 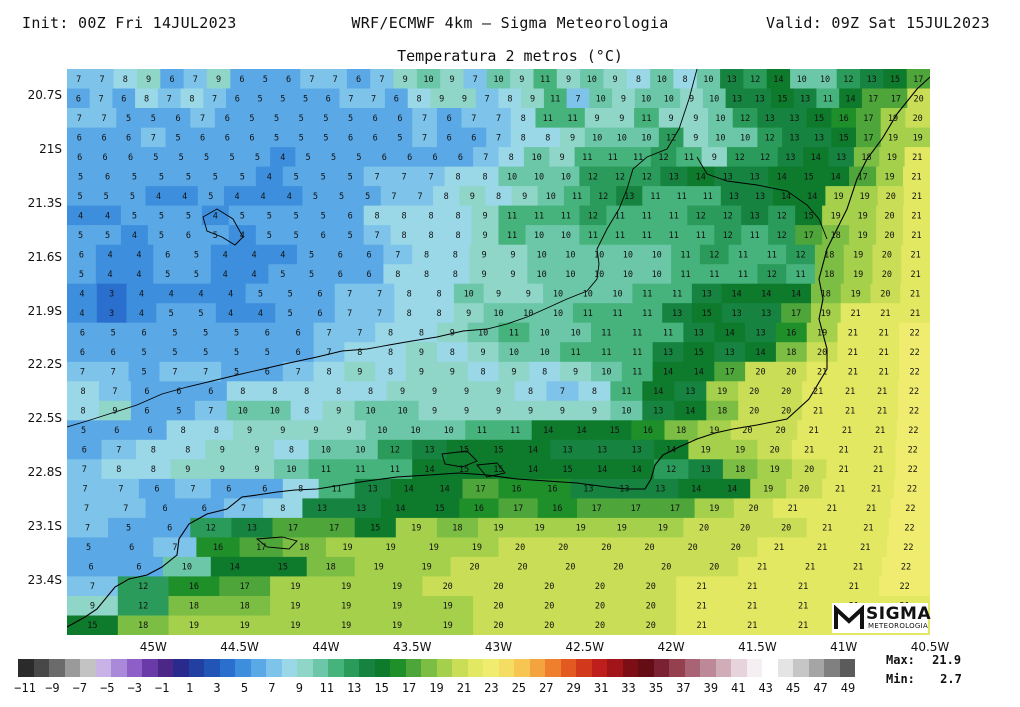 I want to click on min-stat: Min: 2.7, so click(x=924, y=679).